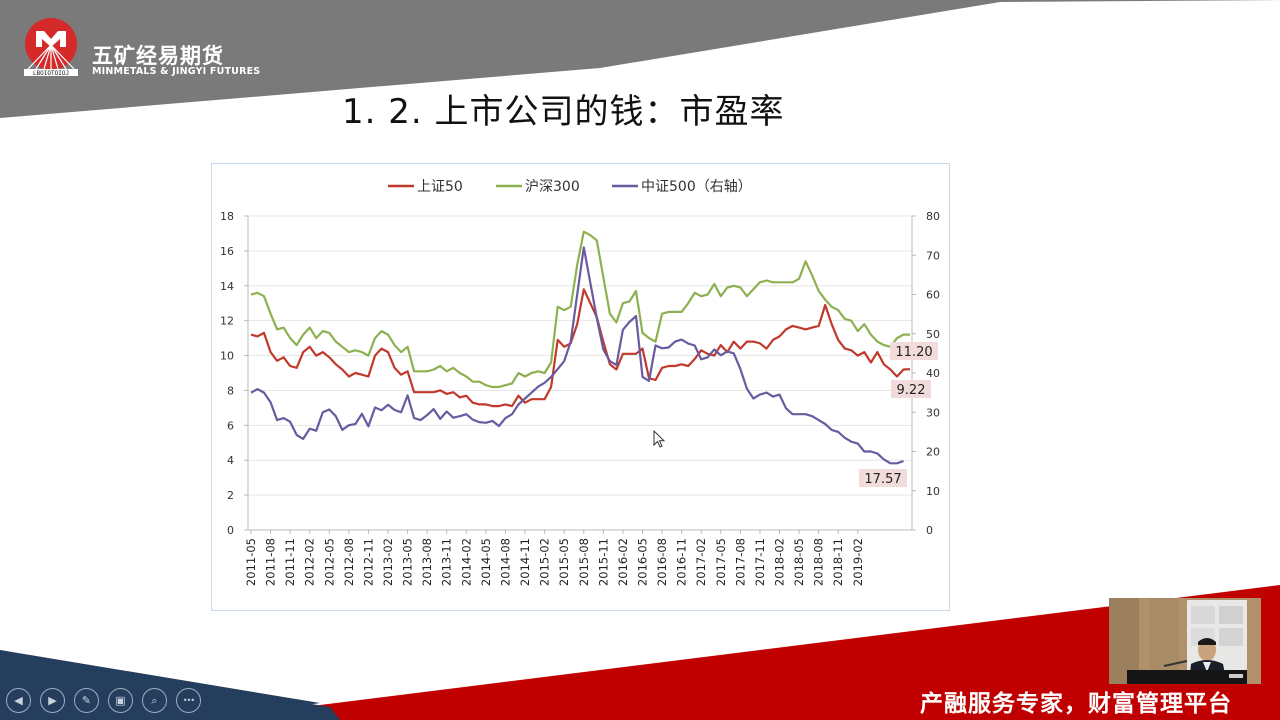 This screenshot has height=720, width=1280. I want to click on more-icon: •••, so click(188, 700).